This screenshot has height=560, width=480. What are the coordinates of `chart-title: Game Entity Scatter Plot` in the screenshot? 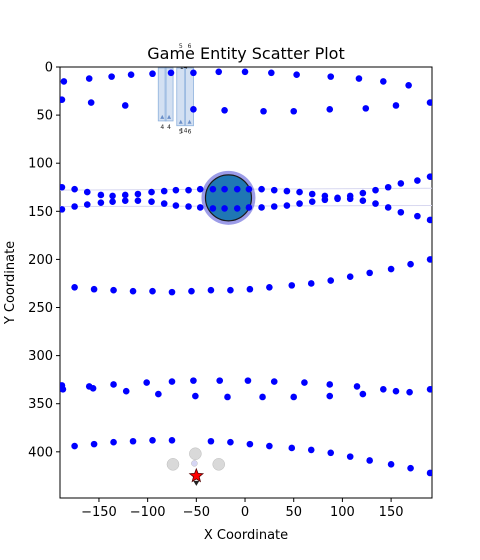 It's located at (245, 53).